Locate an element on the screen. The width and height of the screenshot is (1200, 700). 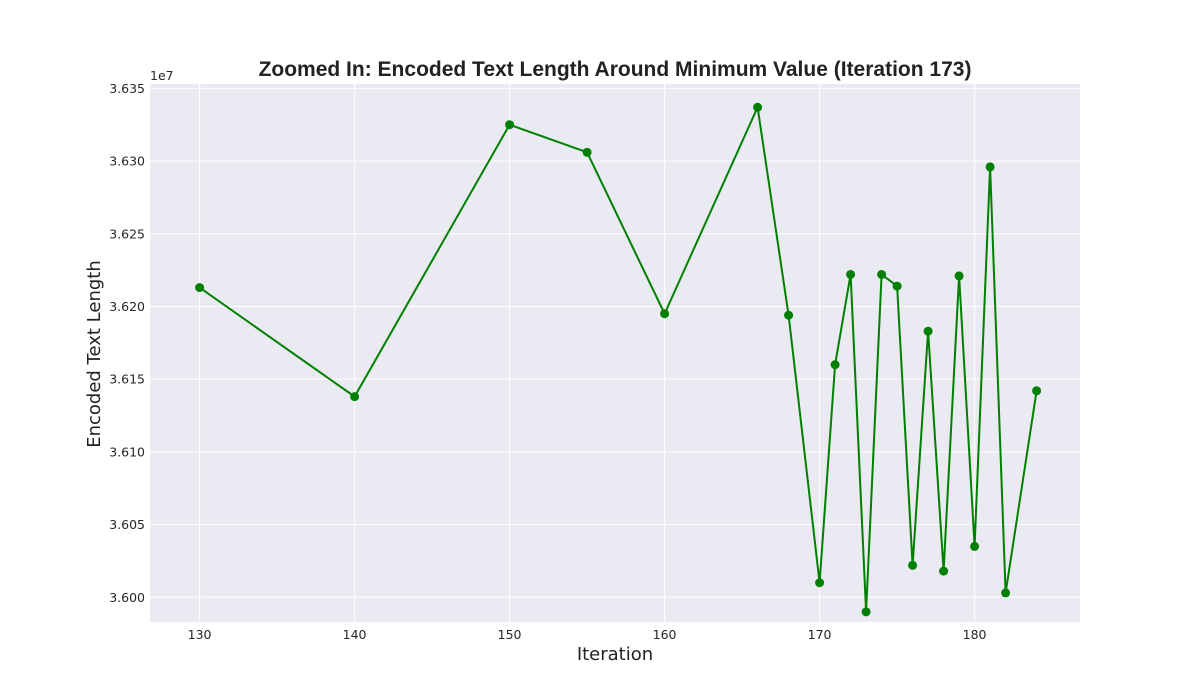
y-axis-label: Encoded Text Length is located at coordinates (94, 354).